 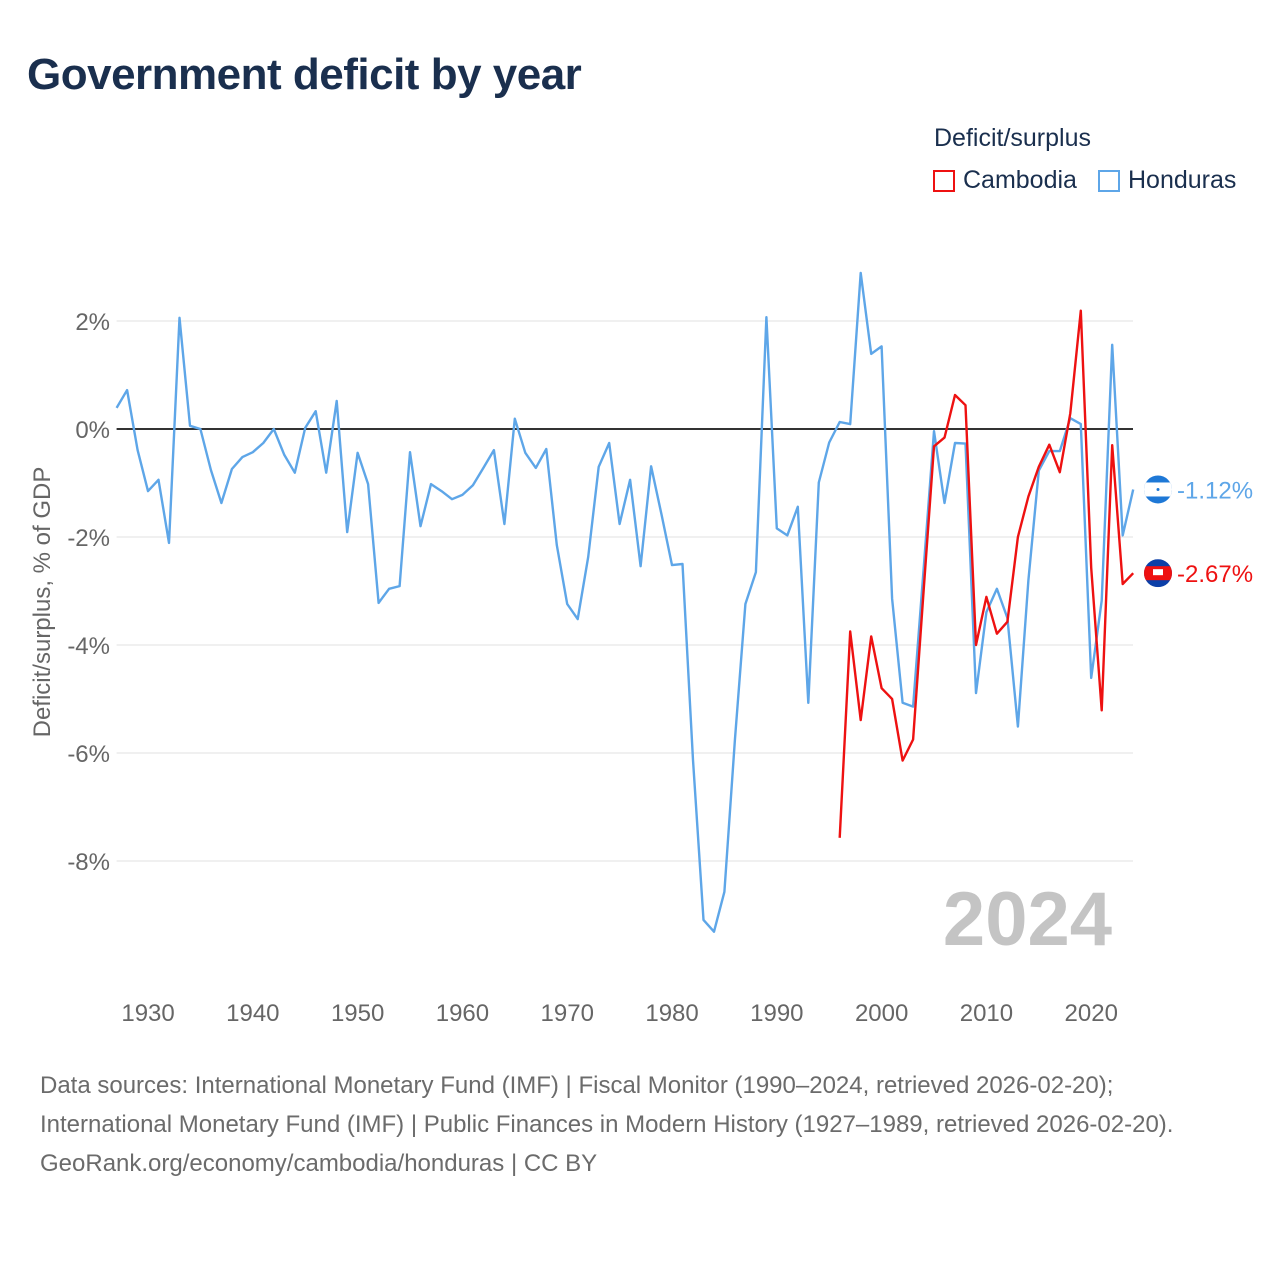 What do you see at coordinates (776, 1013) in the screenshot?
I see `x-tick-label: 1990` at bounding box center [776, 1013].